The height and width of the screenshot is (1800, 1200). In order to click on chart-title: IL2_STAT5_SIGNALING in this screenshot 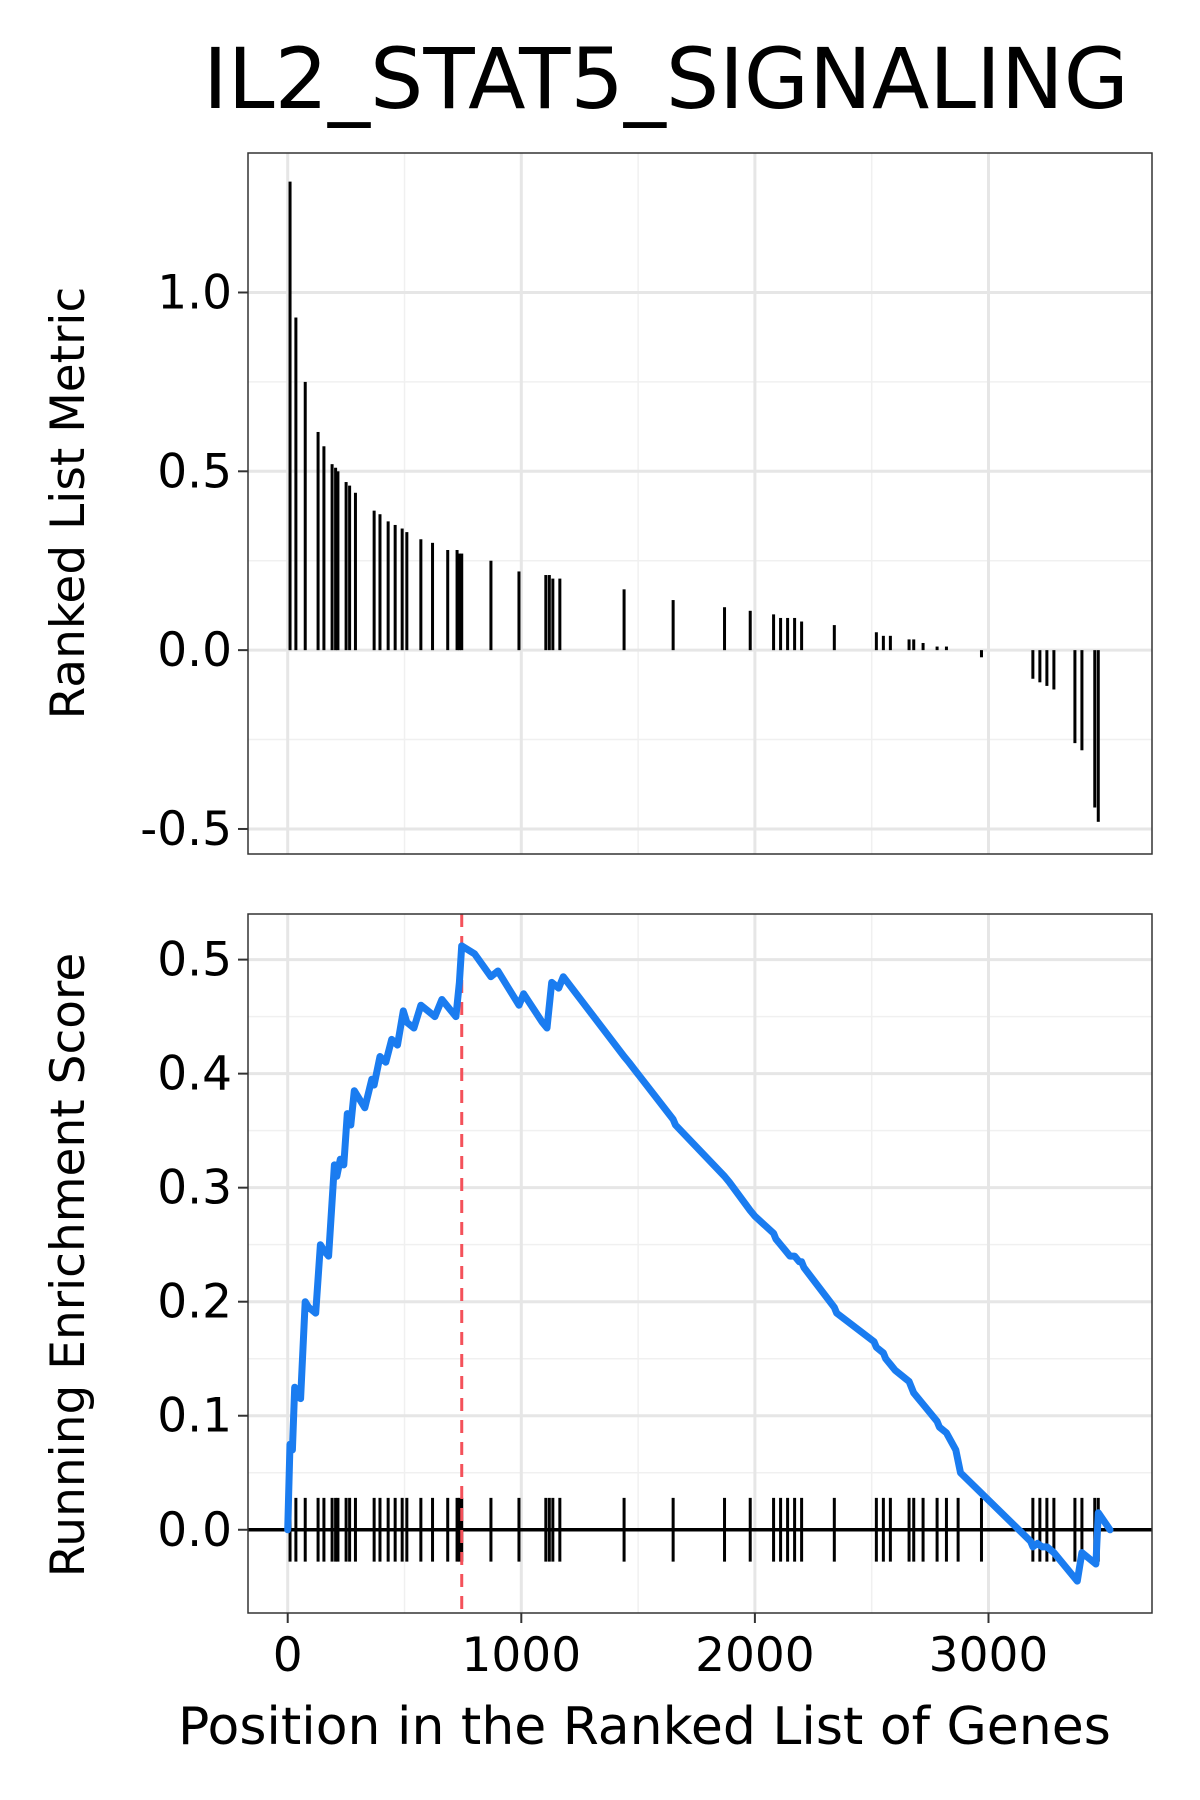, I will do `click(666, 79)`.